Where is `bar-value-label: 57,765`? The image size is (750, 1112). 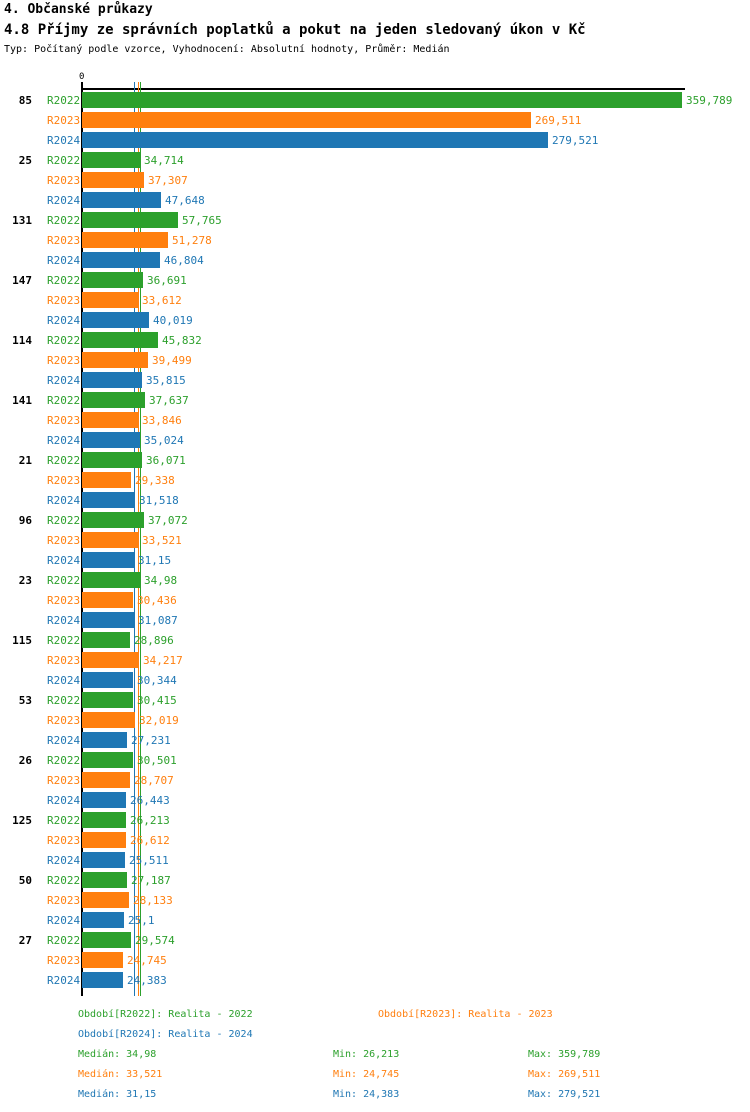 bar-value-label: 57,765 is located at coordinates (202, 220).